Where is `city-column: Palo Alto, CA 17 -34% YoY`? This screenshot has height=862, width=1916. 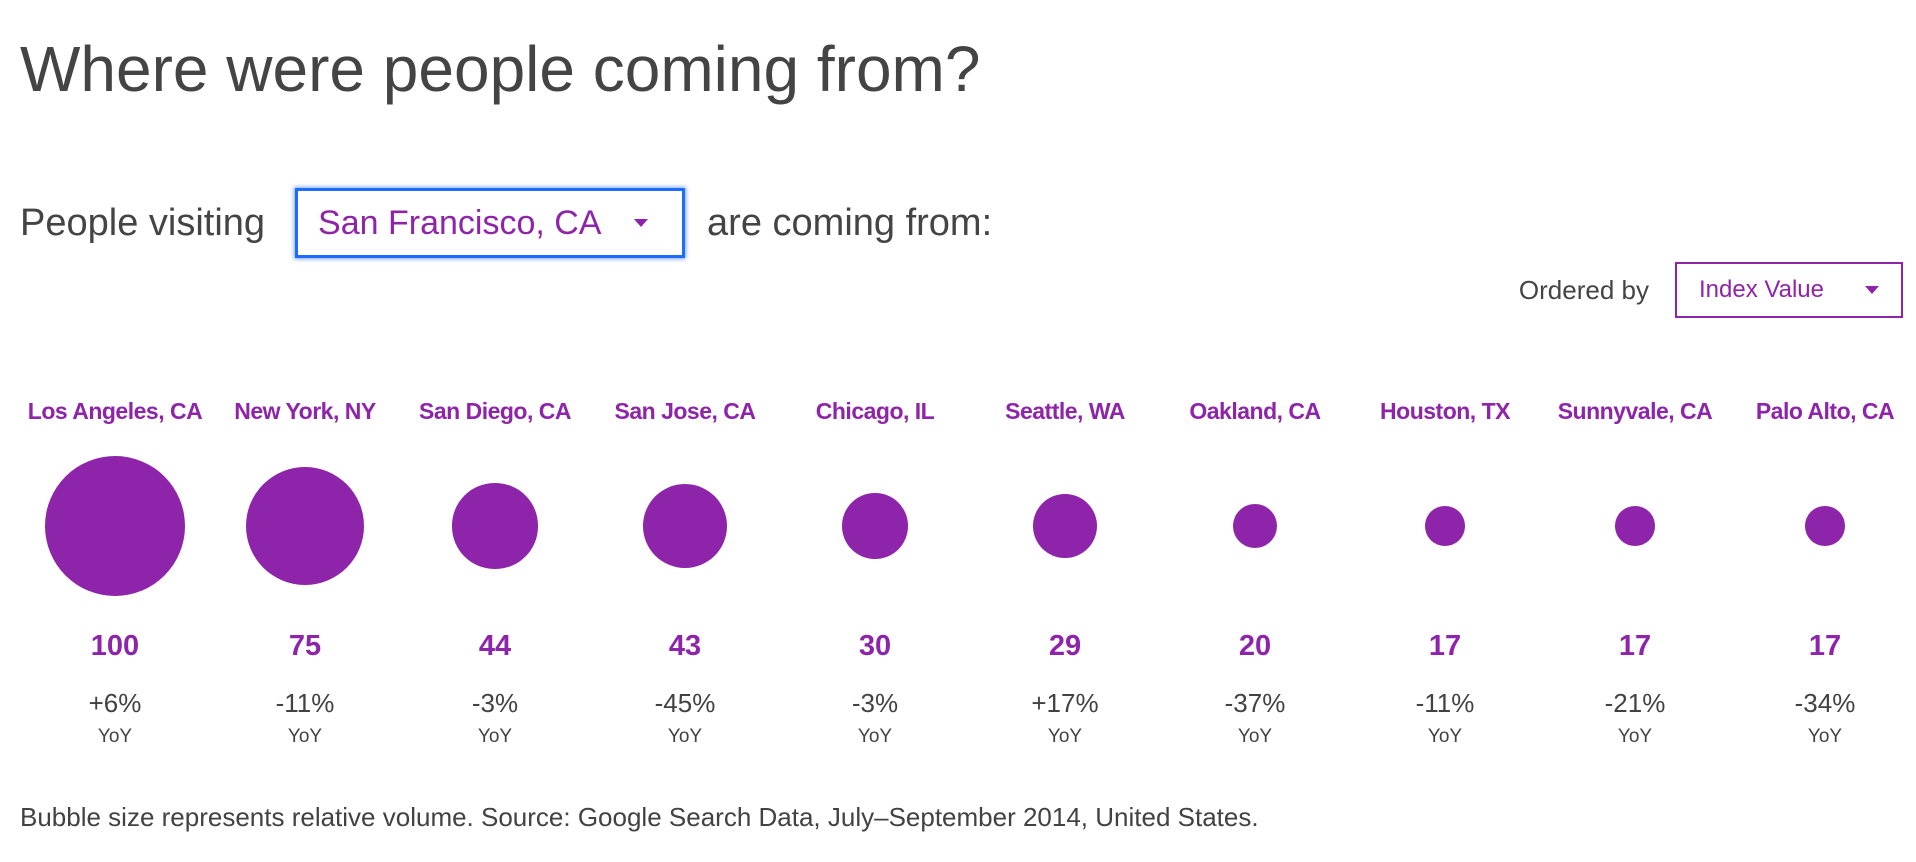
city-column: Palo Alto, CA 17 -34% YoY is located at coordinates (1823, 580).